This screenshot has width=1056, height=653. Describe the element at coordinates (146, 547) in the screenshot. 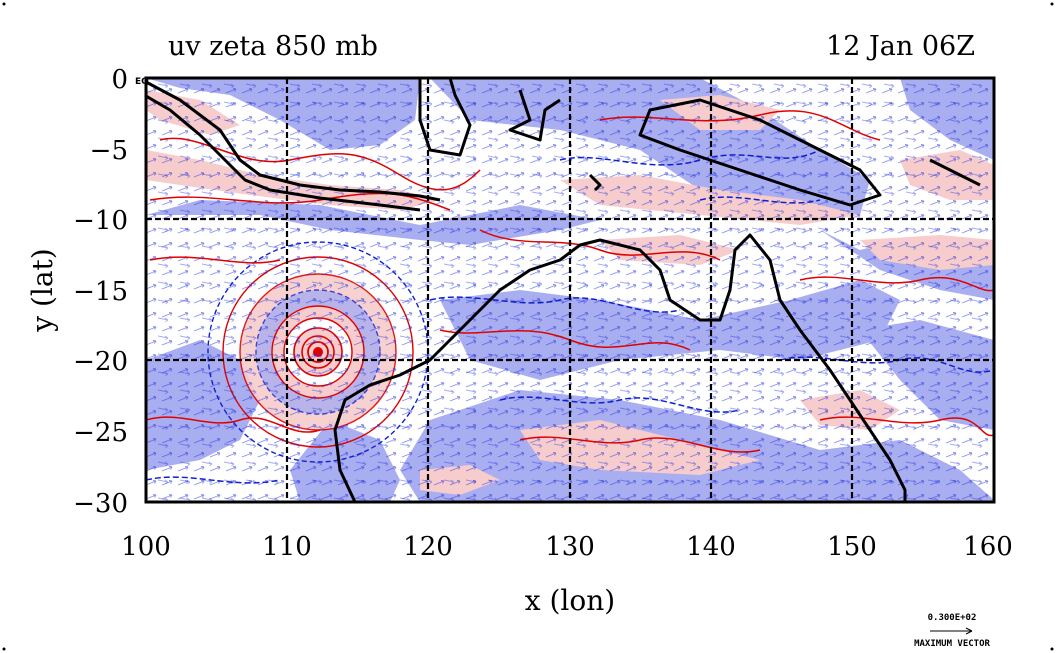

I see `x-tick-label: 100` at that location.